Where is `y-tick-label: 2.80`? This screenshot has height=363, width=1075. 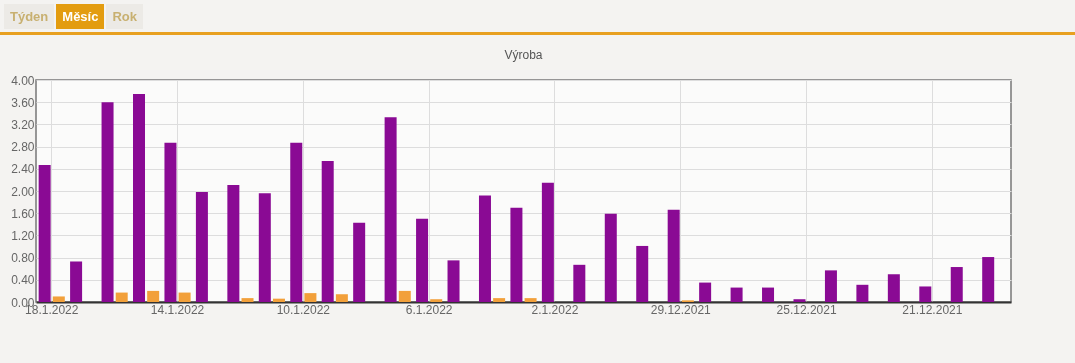
y-tick-label: 2.80 is located at coordinates (23, 147).